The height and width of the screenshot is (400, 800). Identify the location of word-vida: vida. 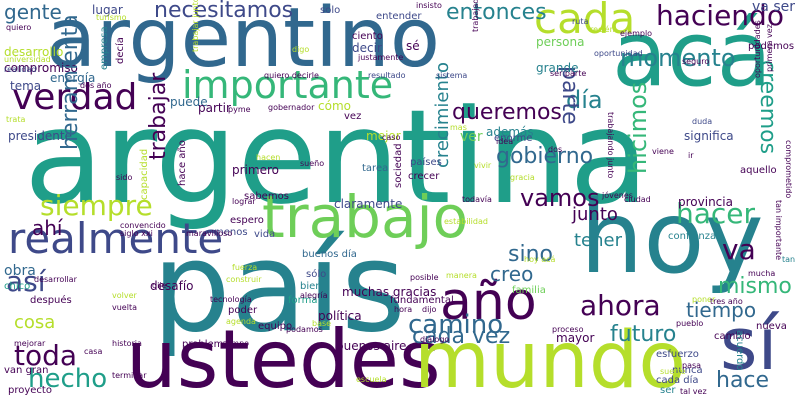
(265, 234).